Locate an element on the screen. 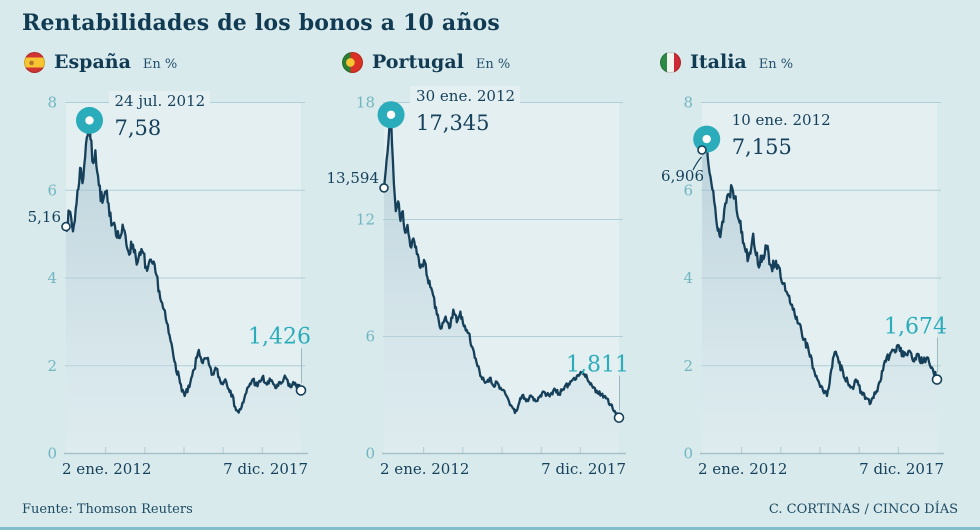 The height and width of the screenshot is (530, 980). country-label: Italia is located at coordinates (718, 62).